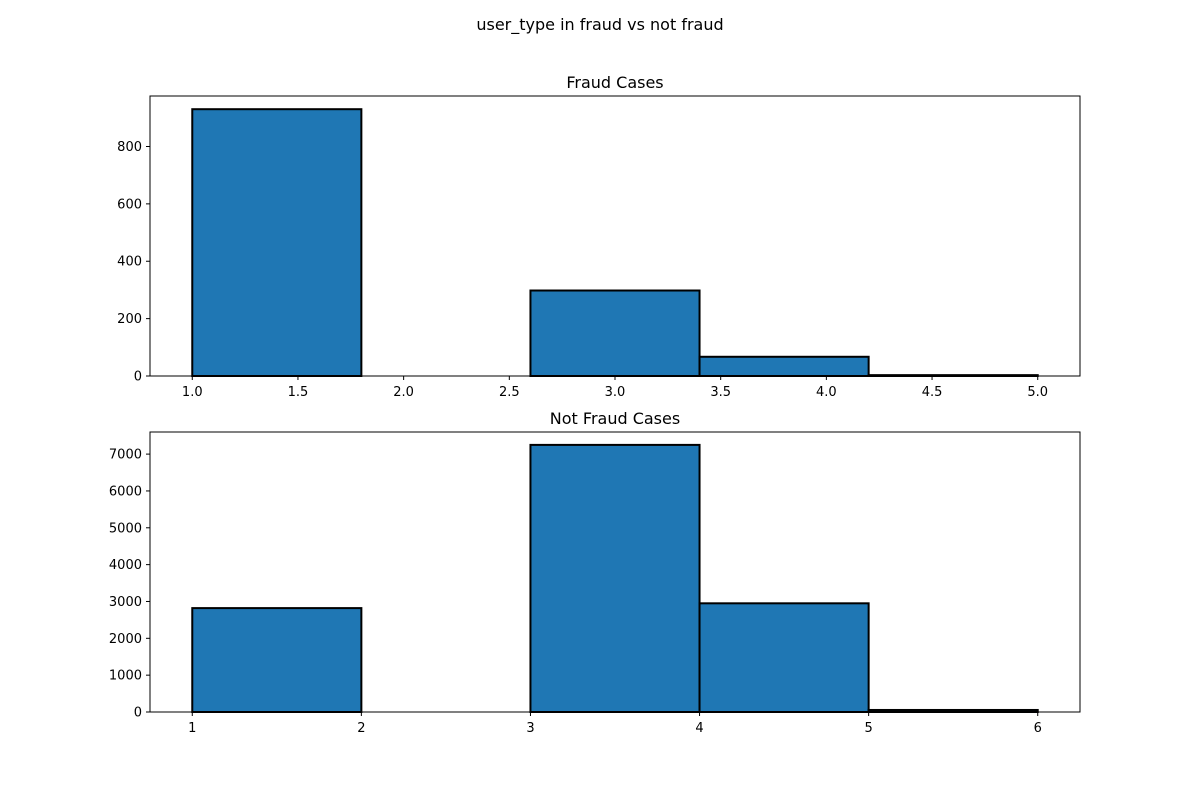 This screenshot has height=804, width=1200. What do you see at coordinates (298, 392) in the screenshot?
I see `fraud-cases-x-tick-label: 1.5` at bounding box center [298, 392].